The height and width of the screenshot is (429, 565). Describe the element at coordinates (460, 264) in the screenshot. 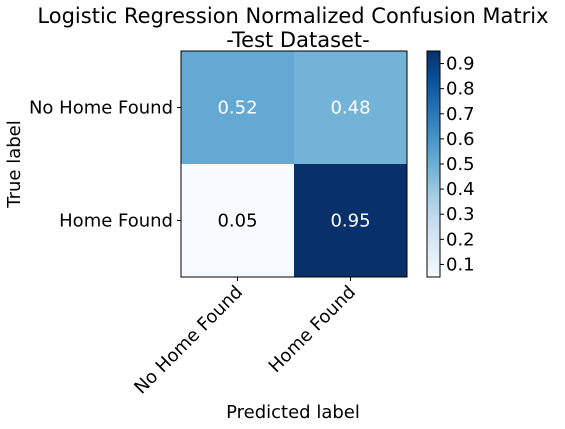

I see `colorbar-tick-label: 0.1` at that location.